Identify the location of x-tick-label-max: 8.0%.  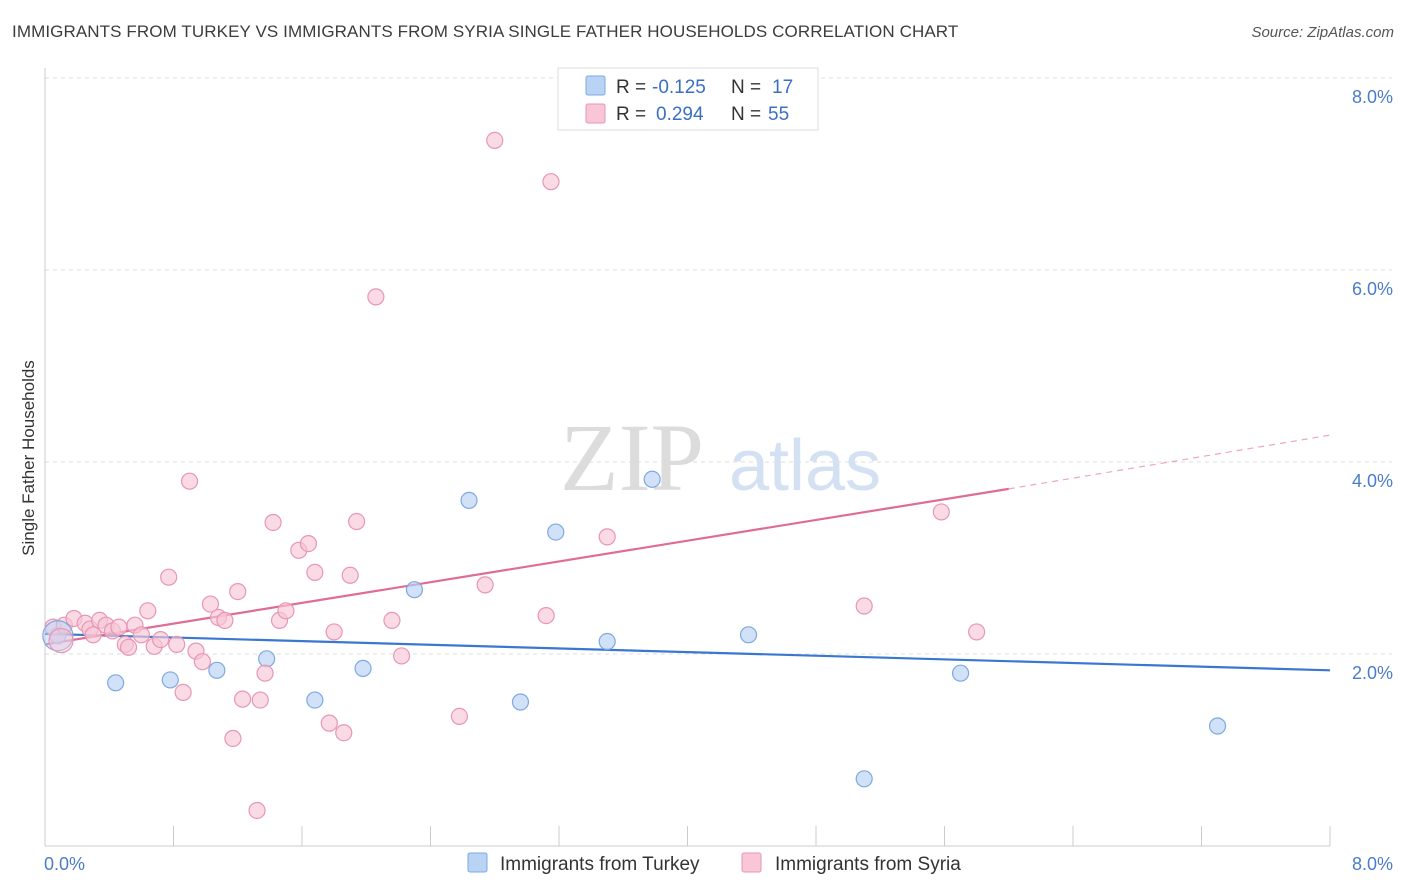
(1372, 864).